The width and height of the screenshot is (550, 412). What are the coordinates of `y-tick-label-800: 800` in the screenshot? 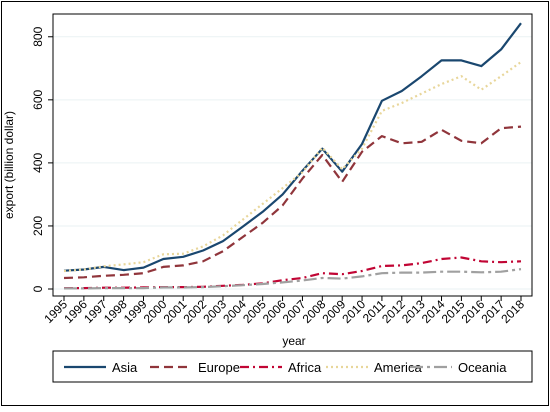 It's located at (38, 36).